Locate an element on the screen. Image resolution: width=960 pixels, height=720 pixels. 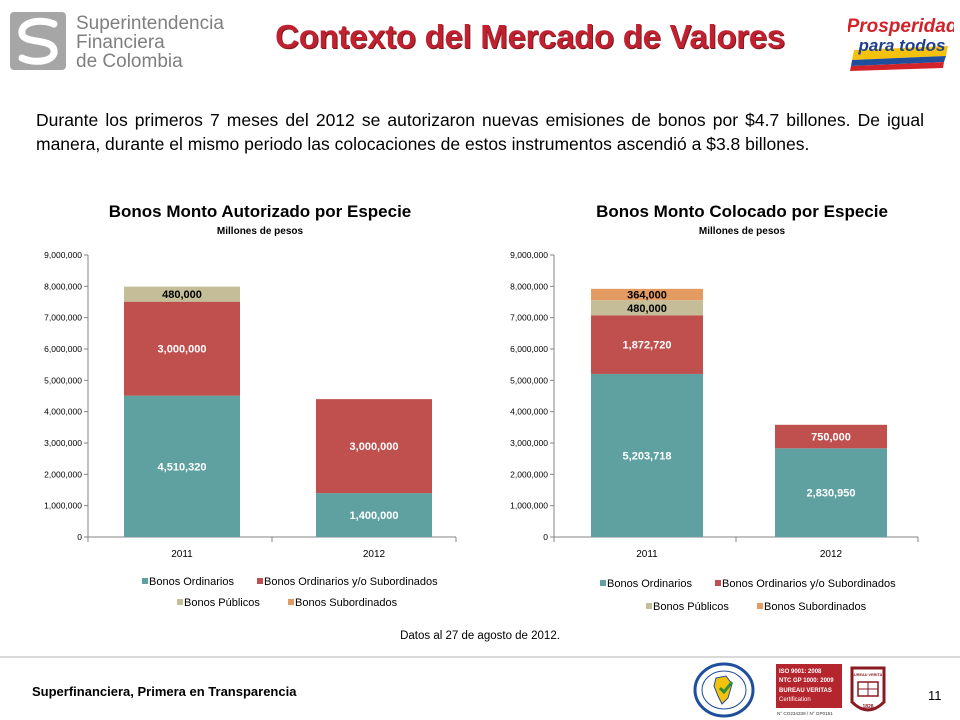
chart-1-title: Bonos Monto Autorizado por Especie is located at coordinates (260, 211).